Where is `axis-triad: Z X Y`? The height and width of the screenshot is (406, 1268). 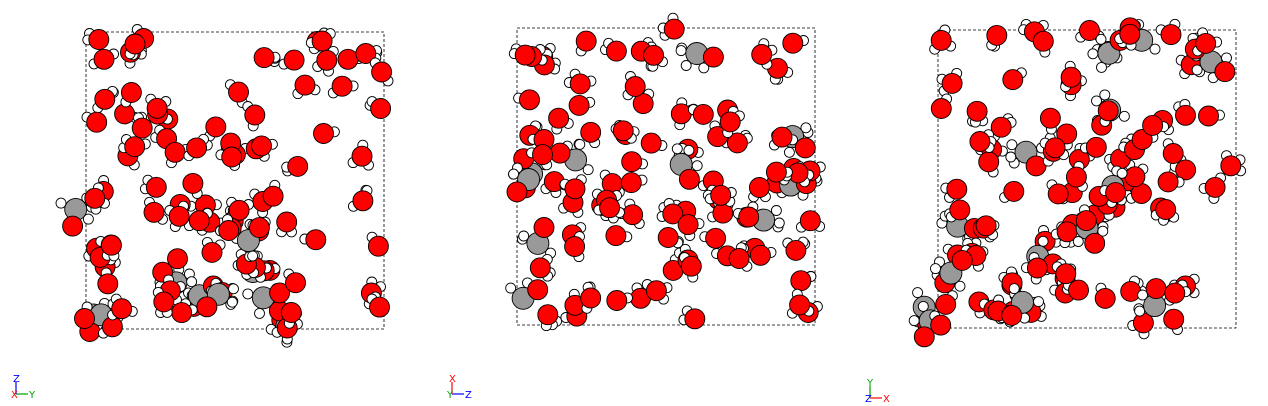 axis-triad: Z X Y is located at coordinates (459, 387).